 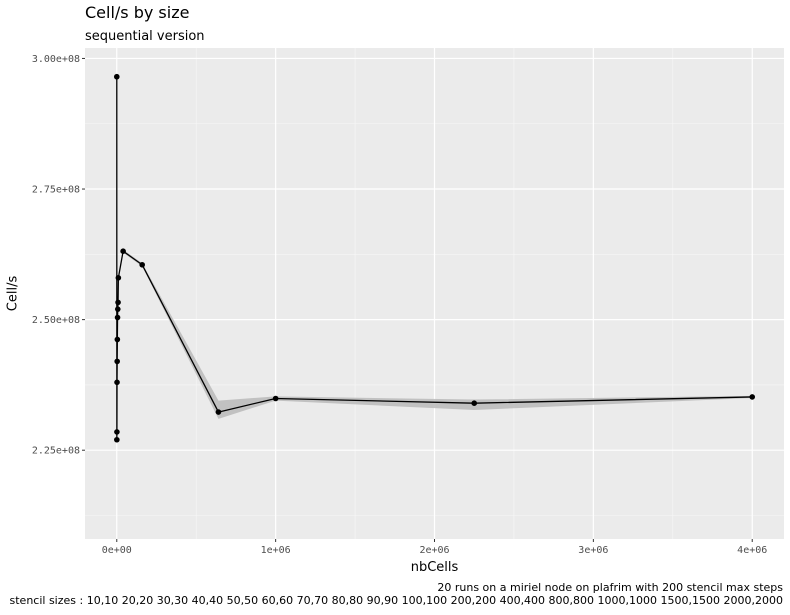 I want to click on y-axis: 2.25e+08 2.50e+08 2.75e+08 3.00e+08, so click(x=58, y=255).